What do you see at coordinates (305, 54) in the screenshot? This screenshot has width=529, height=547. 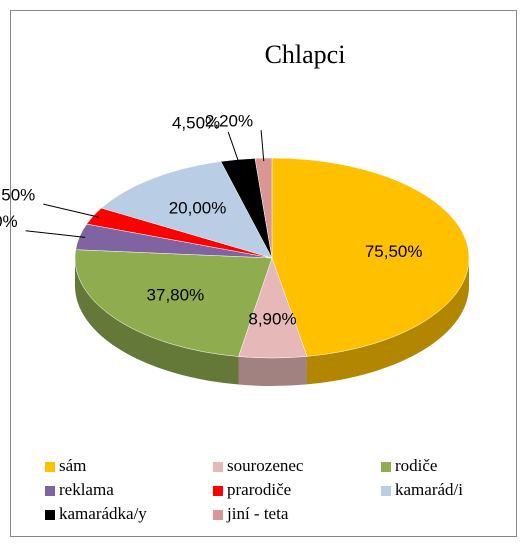 I see `chart-title: Chlapci` at bounding box center [305, 54].